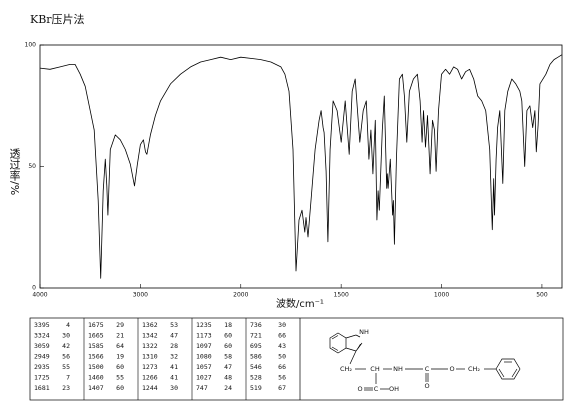 This screenshot has width=570, height=411. What do you see at coordinates (42, 367) in the screenshot?
I see `peak-wavenumber: 2935` at bounding box center [42, 367].